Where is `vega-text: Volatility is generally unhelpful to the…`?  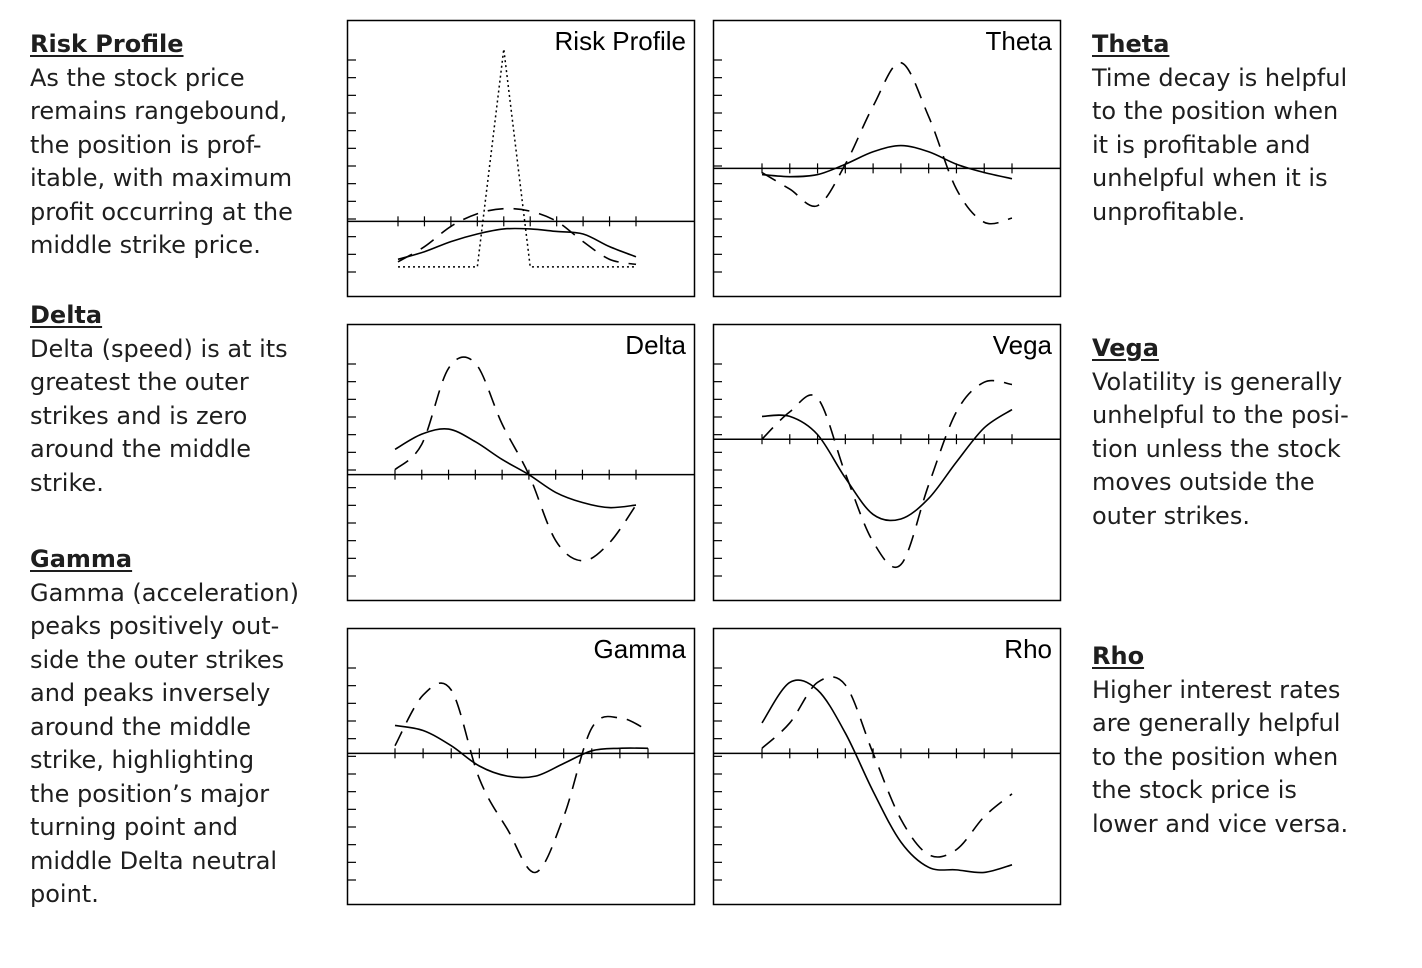
vega-text: Volatility is generally unhelpful to the… is located at coordinates (1220, 448).